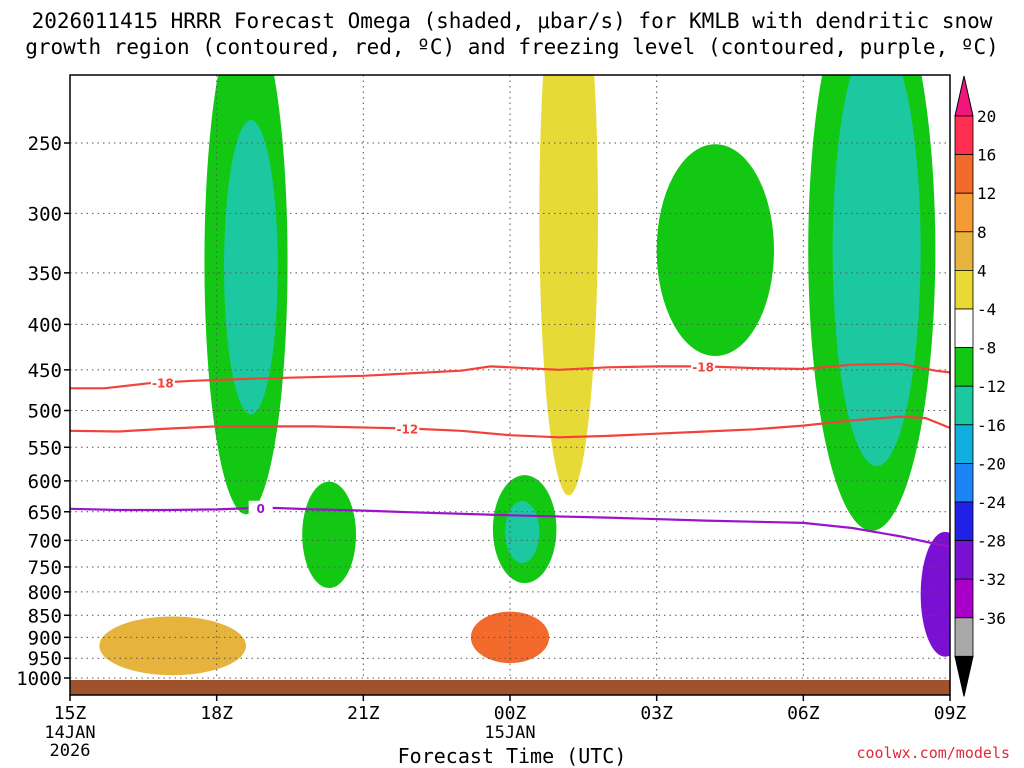  What do you see at coordinates (45, 568) in the screenshot?
I see `y-tick-label-750: 750` at bounding box center [45, 568].